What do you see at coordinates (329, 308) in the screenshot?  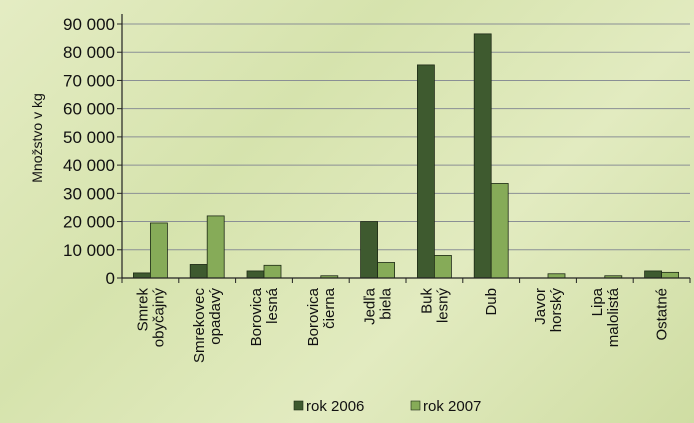 I see `x-category-label-line: čierna` at bounding box center [329, 308].